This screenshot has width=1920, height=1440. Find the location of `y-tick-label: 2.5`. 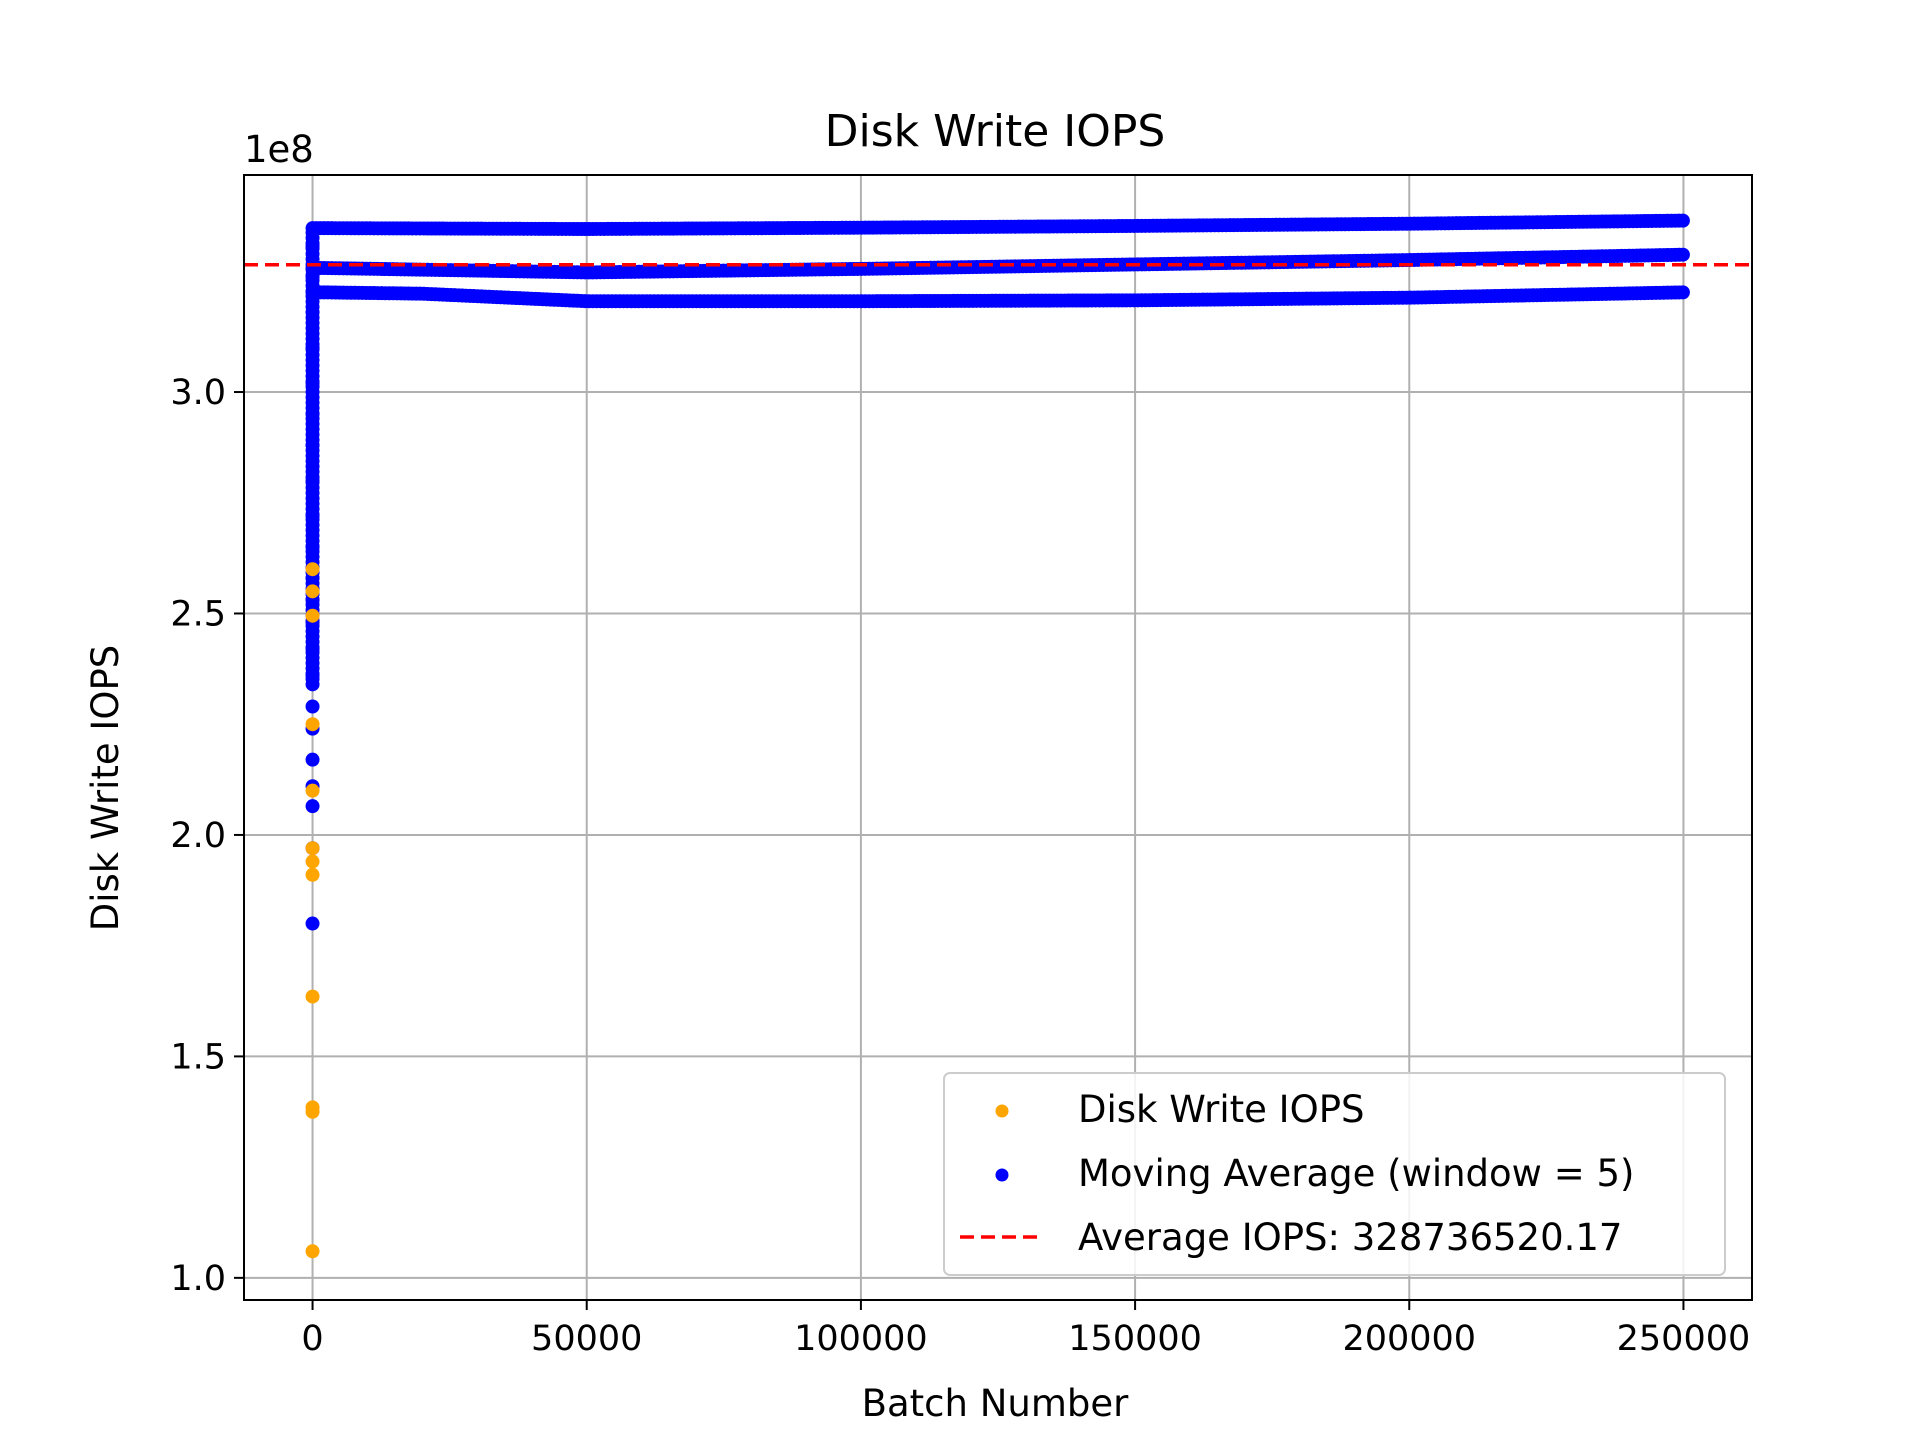

y-tick-label: 2.5 is located at coordinates (198, 614).